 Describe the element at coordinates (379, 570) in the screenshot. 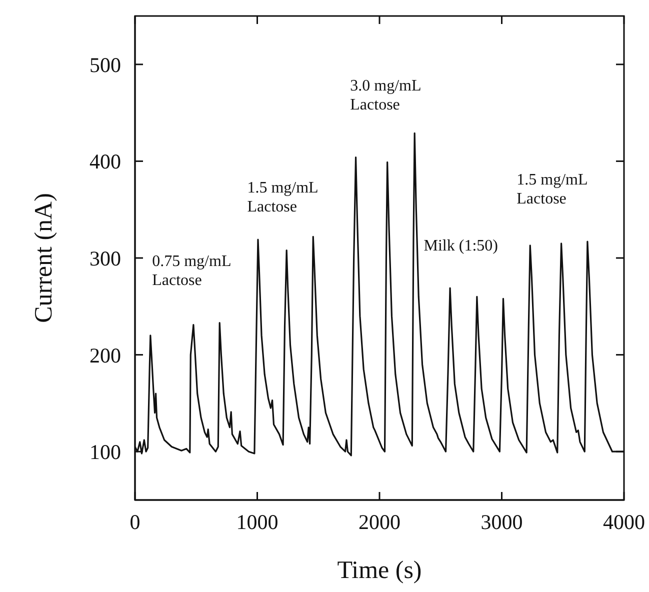

I see `x-axis-title: Time (s)` at that location.